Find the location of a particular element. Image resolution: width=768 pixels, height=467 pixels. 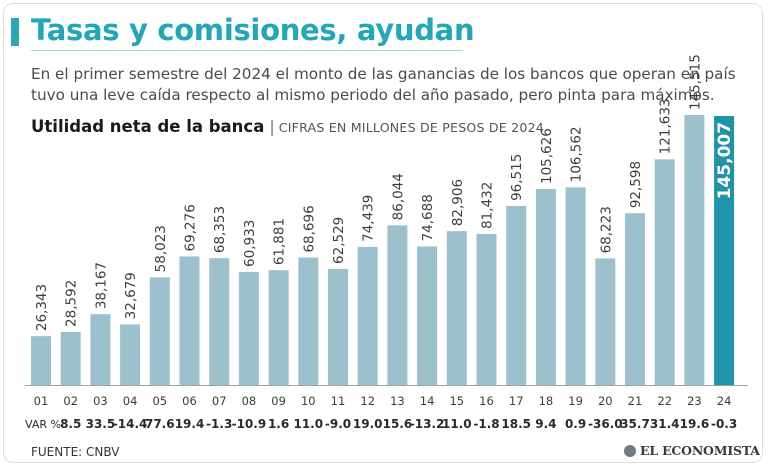

var-pct-03: 33.5 is located at coordinates (101, 424).